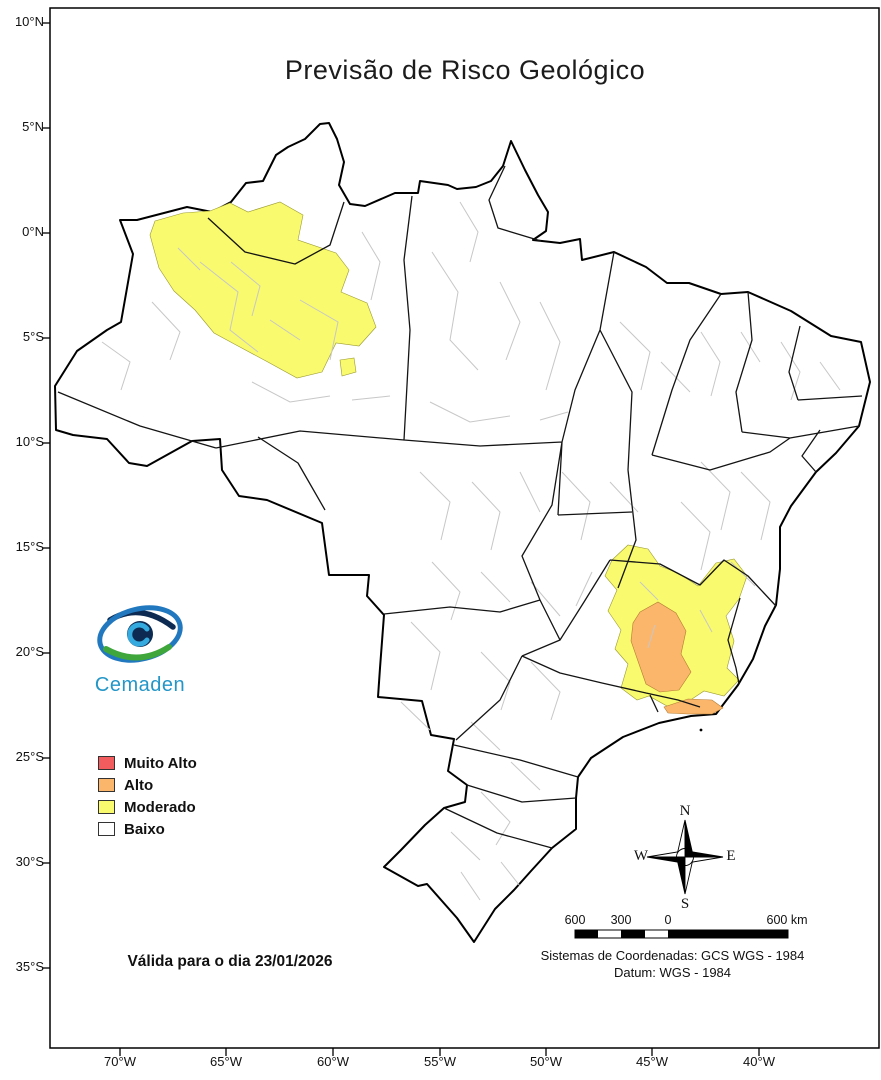  Describe the element at coordinates (33, 126) in the screenshot. I see `lat-label-5n: 5°N` at that location.